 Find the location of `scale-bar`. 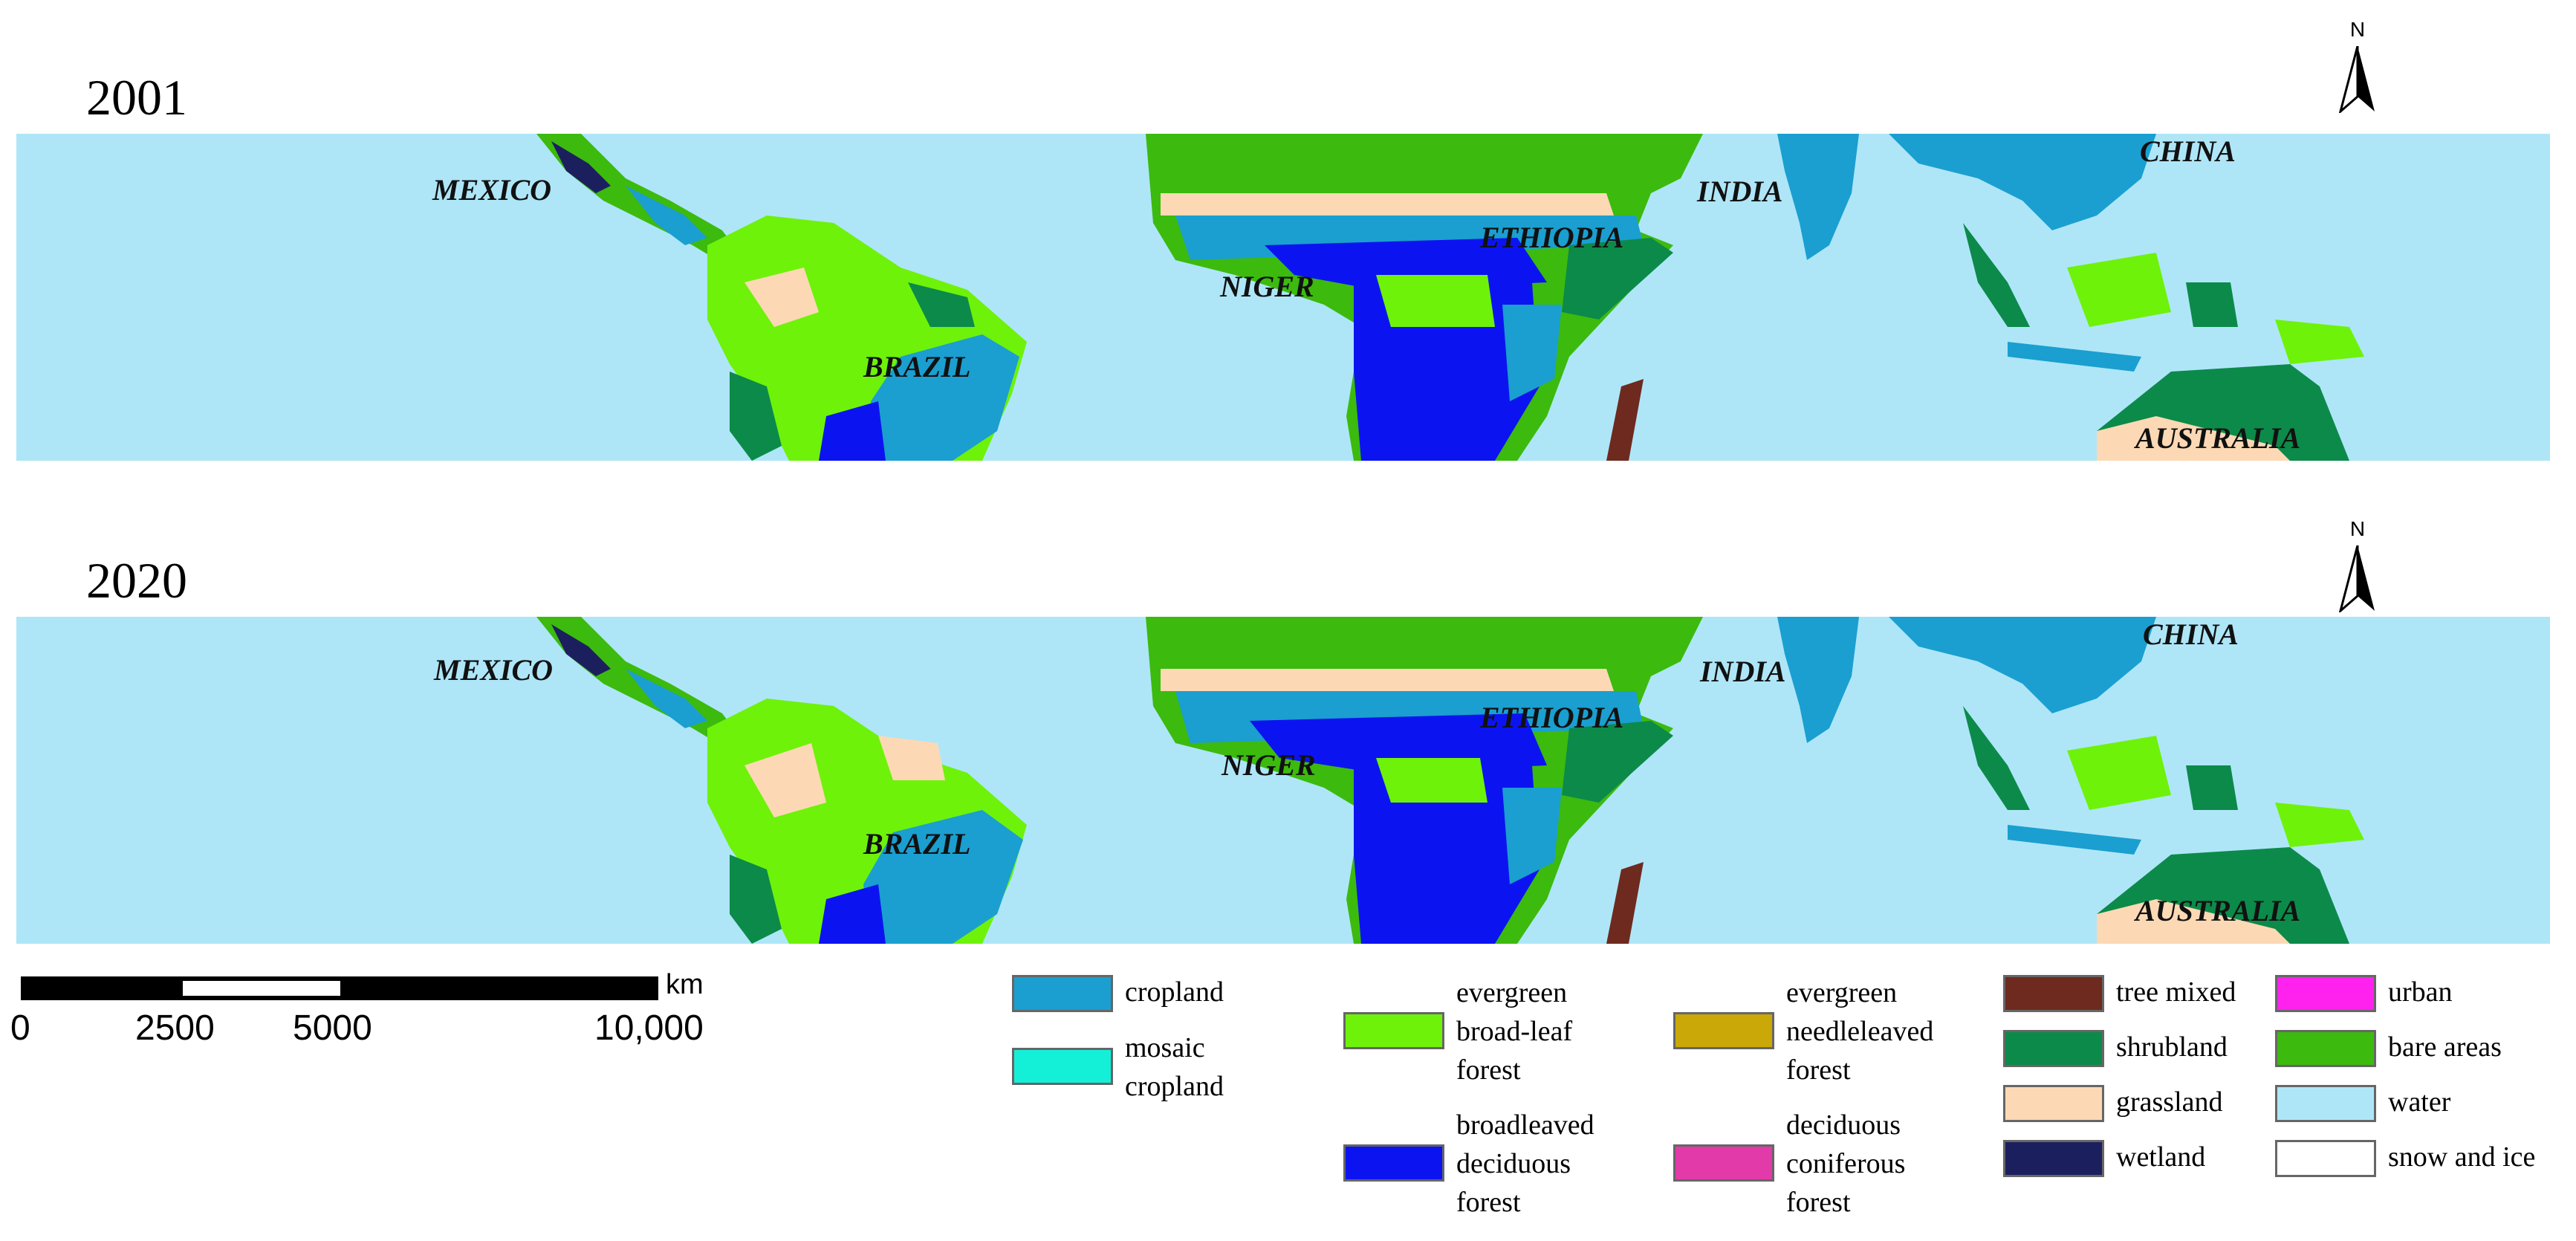

scale-bar is located at coordinates (339, 988).